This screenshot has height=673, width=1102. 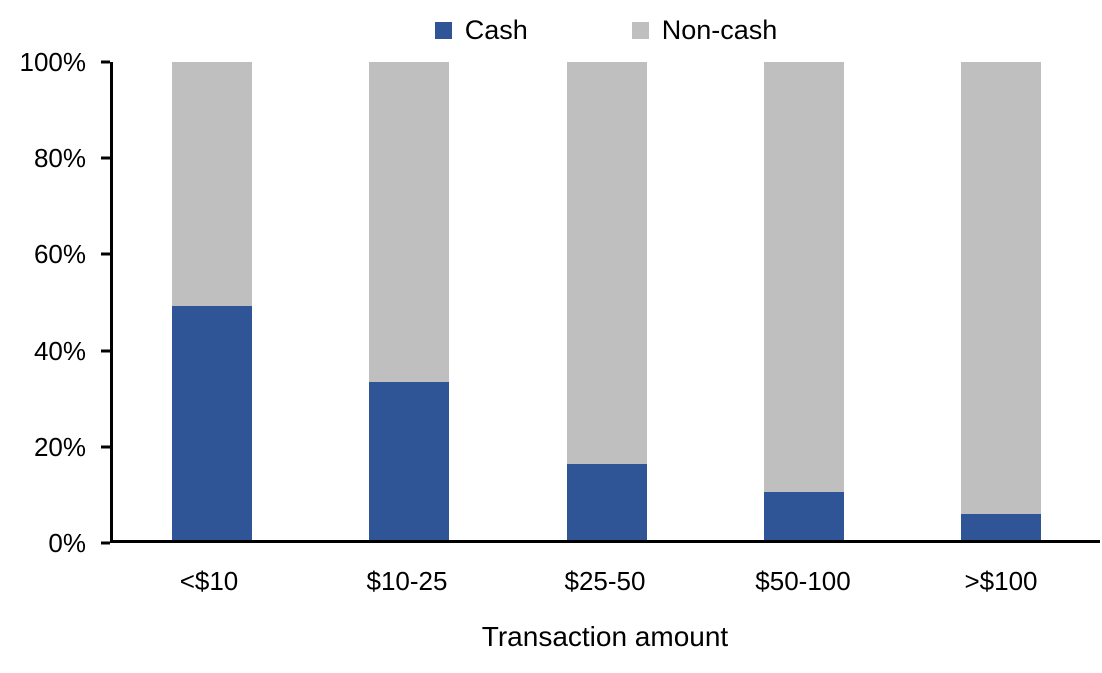 I want to click on x-tick-label-100: >$100, so click(x=1001, y=581).